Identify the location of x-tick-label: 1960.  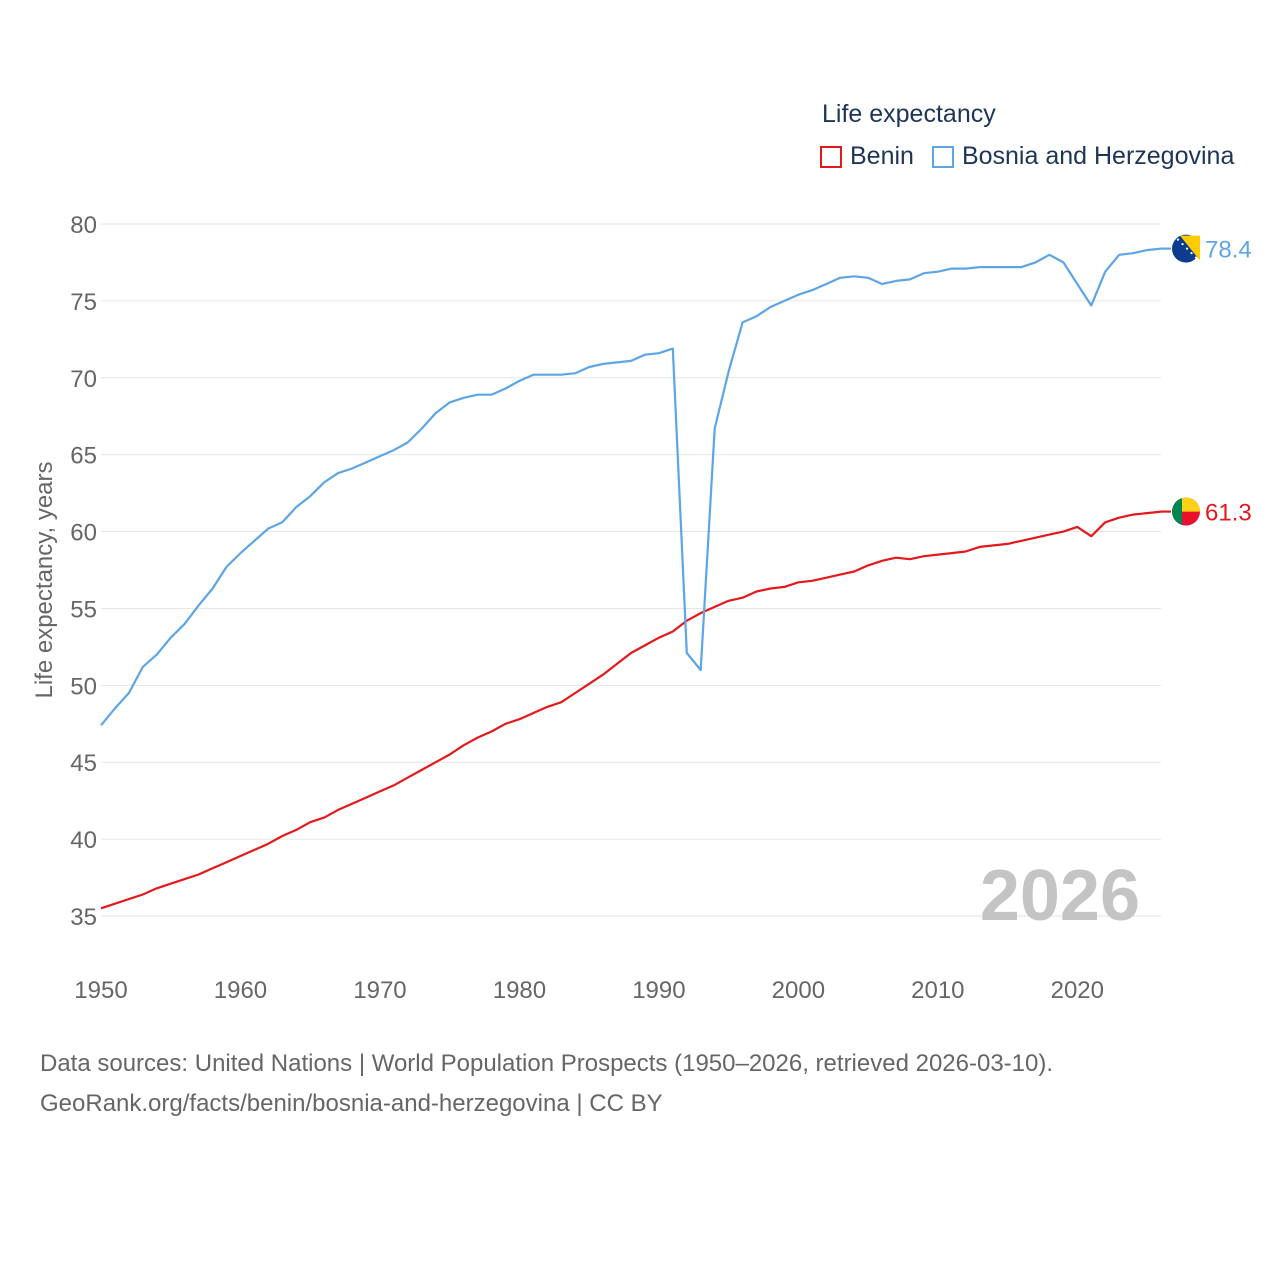
(240, 990).